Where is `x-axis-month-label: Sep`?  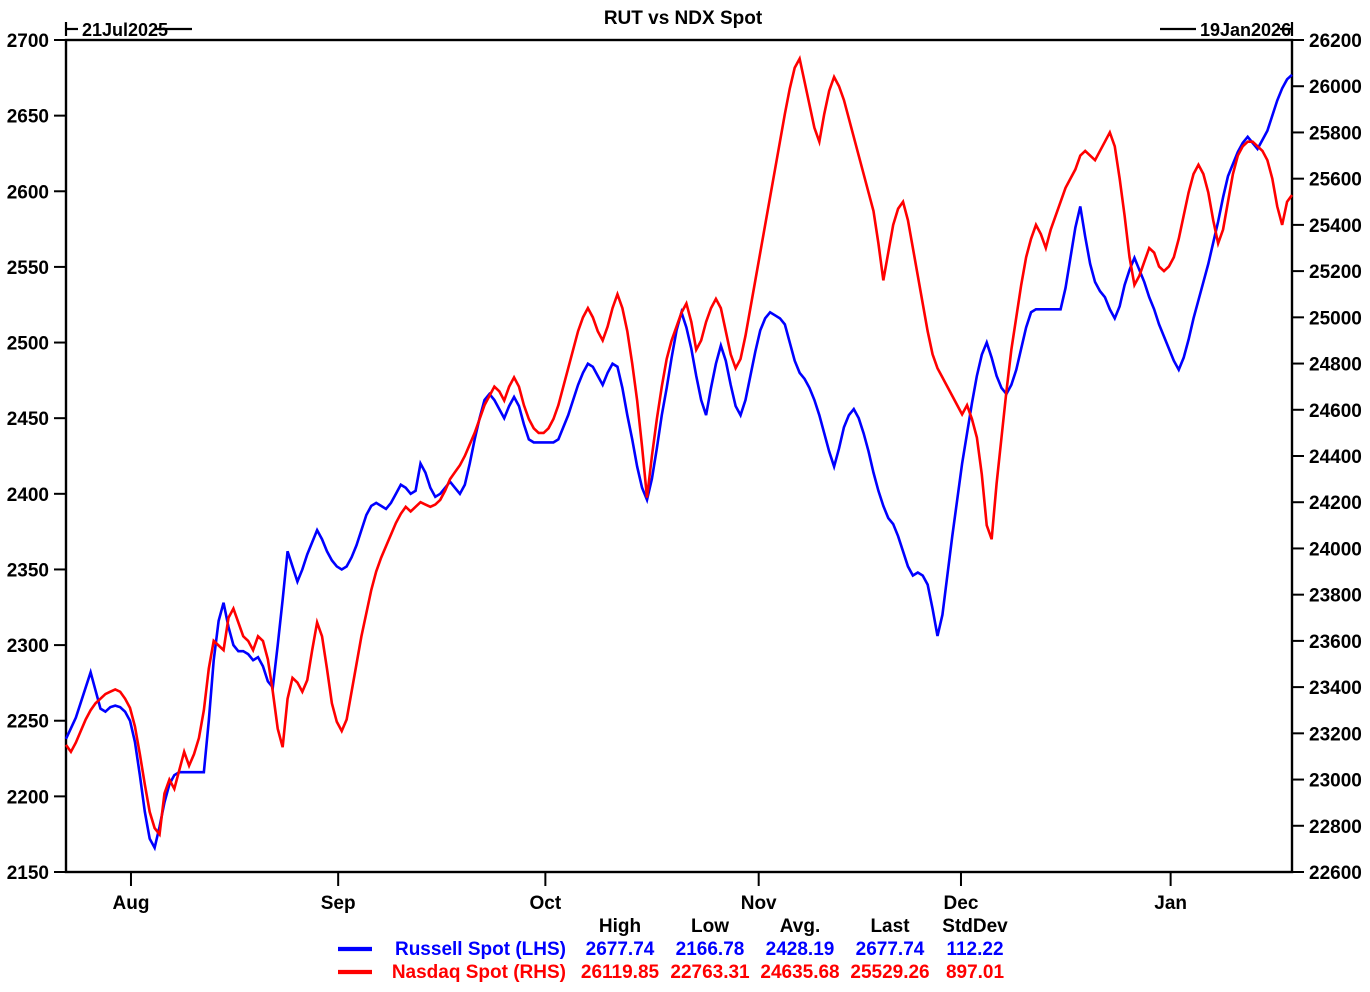 x-axis-month-label: Sep is located at coordinates (338, 903).